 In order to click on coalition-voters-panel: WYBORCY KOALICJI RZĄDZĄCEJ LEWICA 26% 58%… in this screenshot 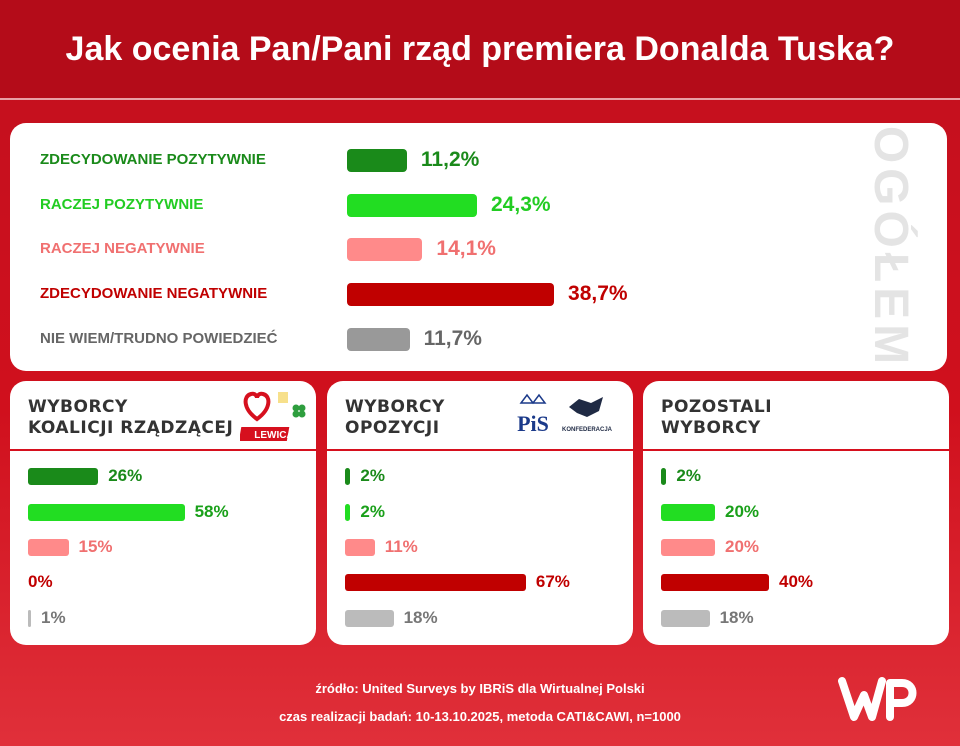, I will do `click(163, 513)`.